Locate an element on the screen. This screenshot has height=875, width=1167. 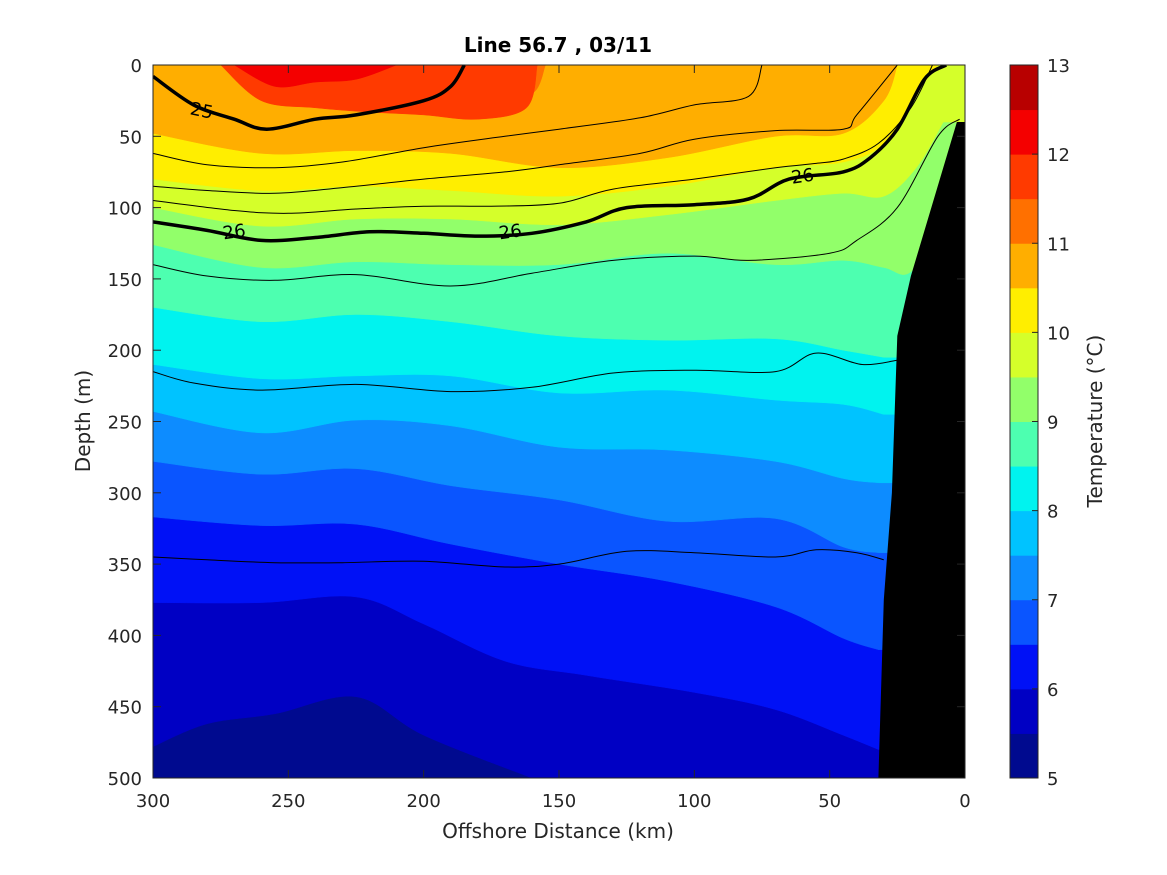
contour-labels: 25 26 26 26 is located at coordinates (502, 171).